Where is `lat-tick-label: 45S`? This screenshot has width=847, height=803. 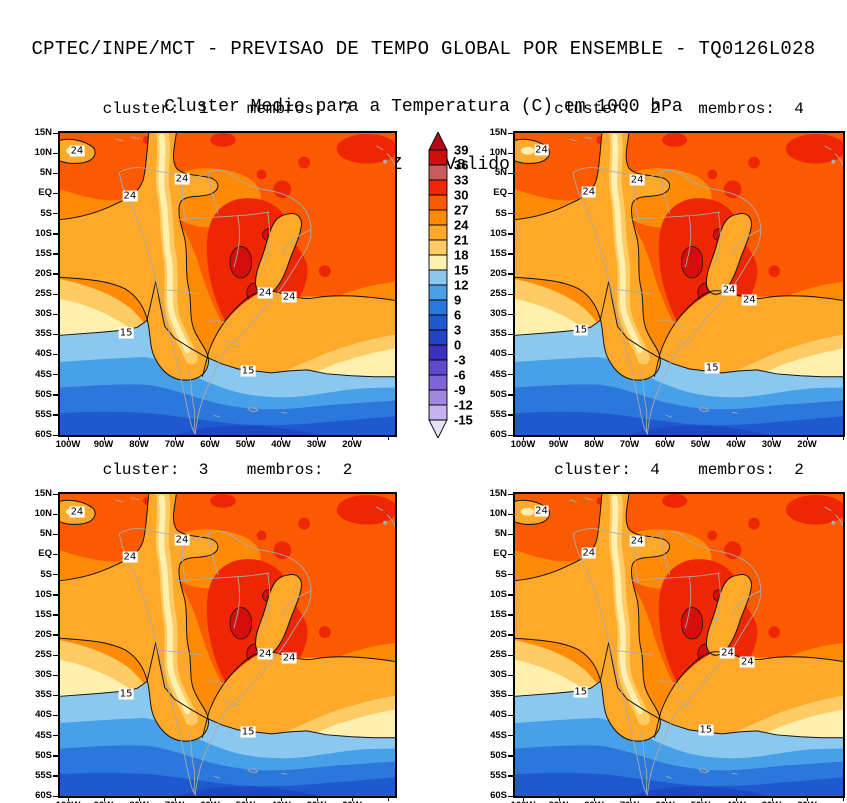
lat-tick-label: 45S is located at coordinates (43, 374).